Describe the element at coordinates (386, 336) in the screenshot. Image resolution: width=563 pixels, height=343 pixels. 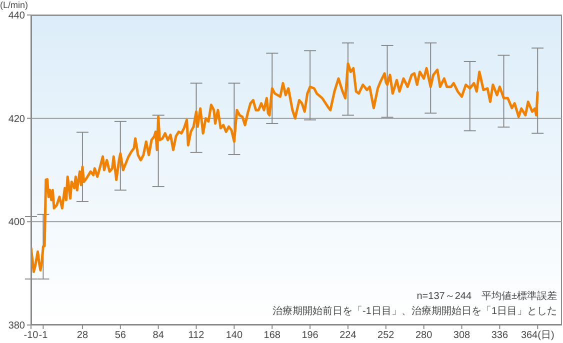
I see `x-tick-label: 252` at that location.